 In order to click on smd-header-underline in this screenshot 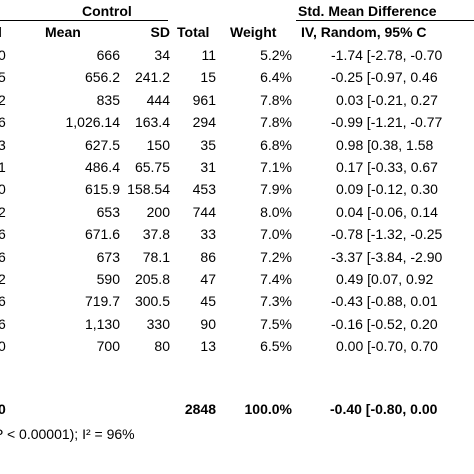, I will do `click(385, 20)`.